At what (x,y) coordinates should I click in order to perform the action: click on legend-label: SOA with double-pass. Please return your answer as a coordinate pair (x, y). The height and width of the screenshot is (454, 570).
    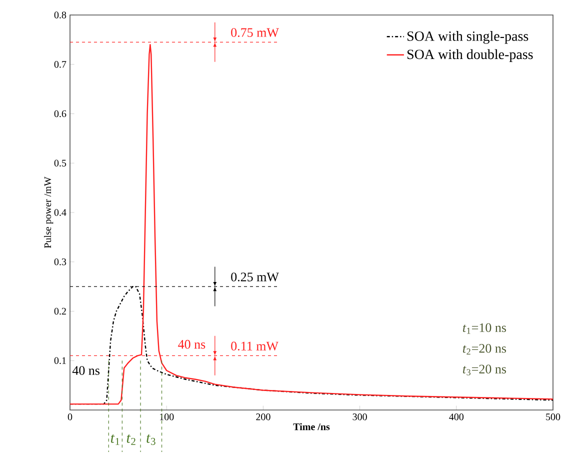
    Looking at the image, I should click on (470, 55).